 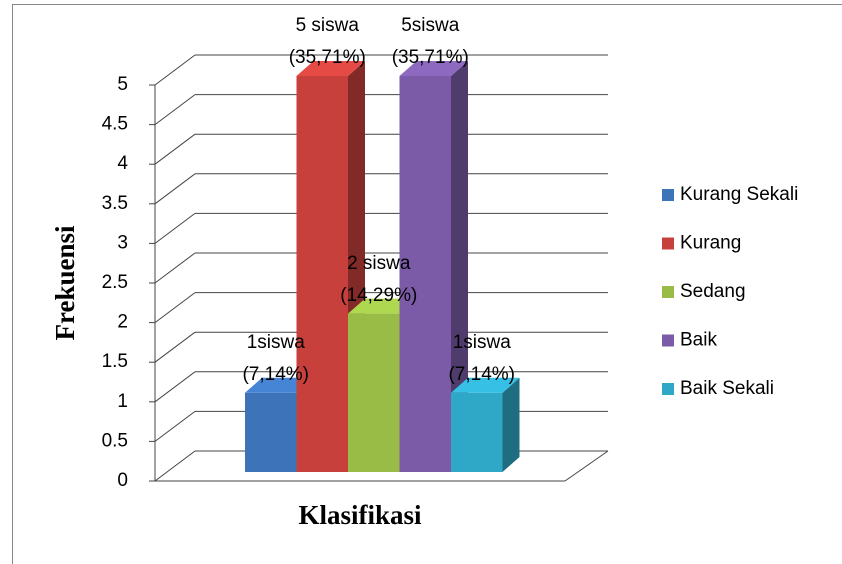 I want to click on legend-label: Sedang, so click(x=713, y=291).